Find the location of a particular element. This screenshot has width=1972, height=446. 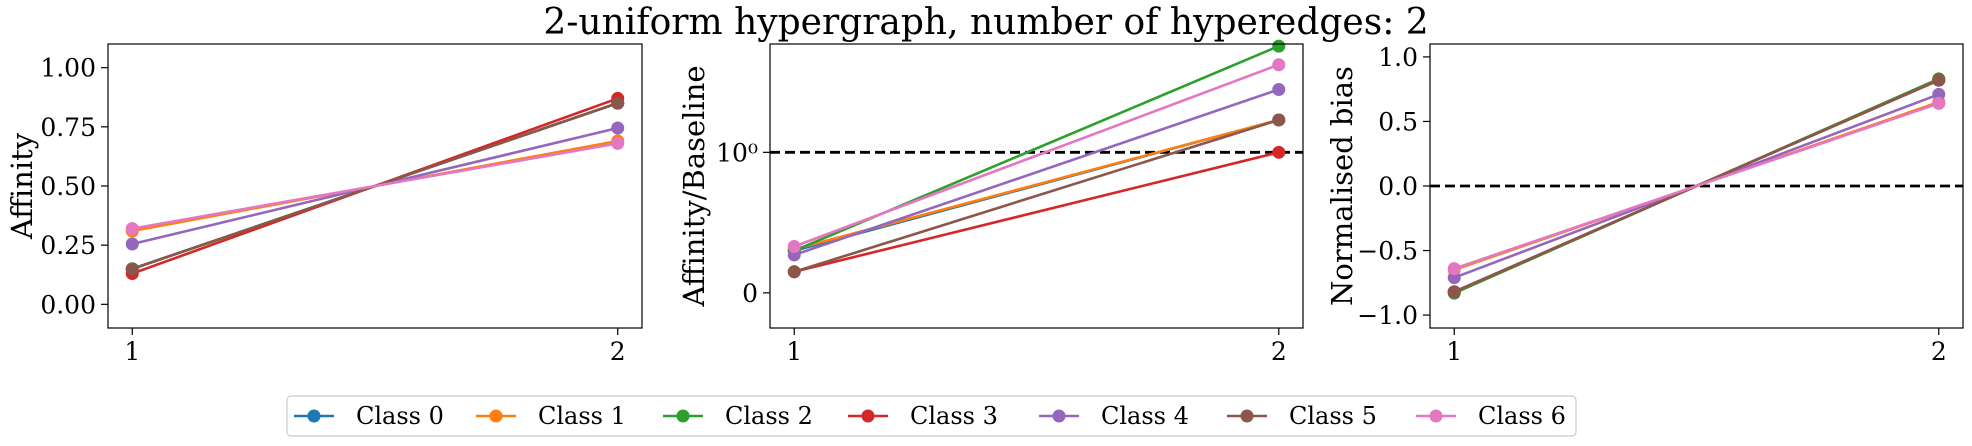

legend-label: Class 5 is located at coordinates (1333, 416).